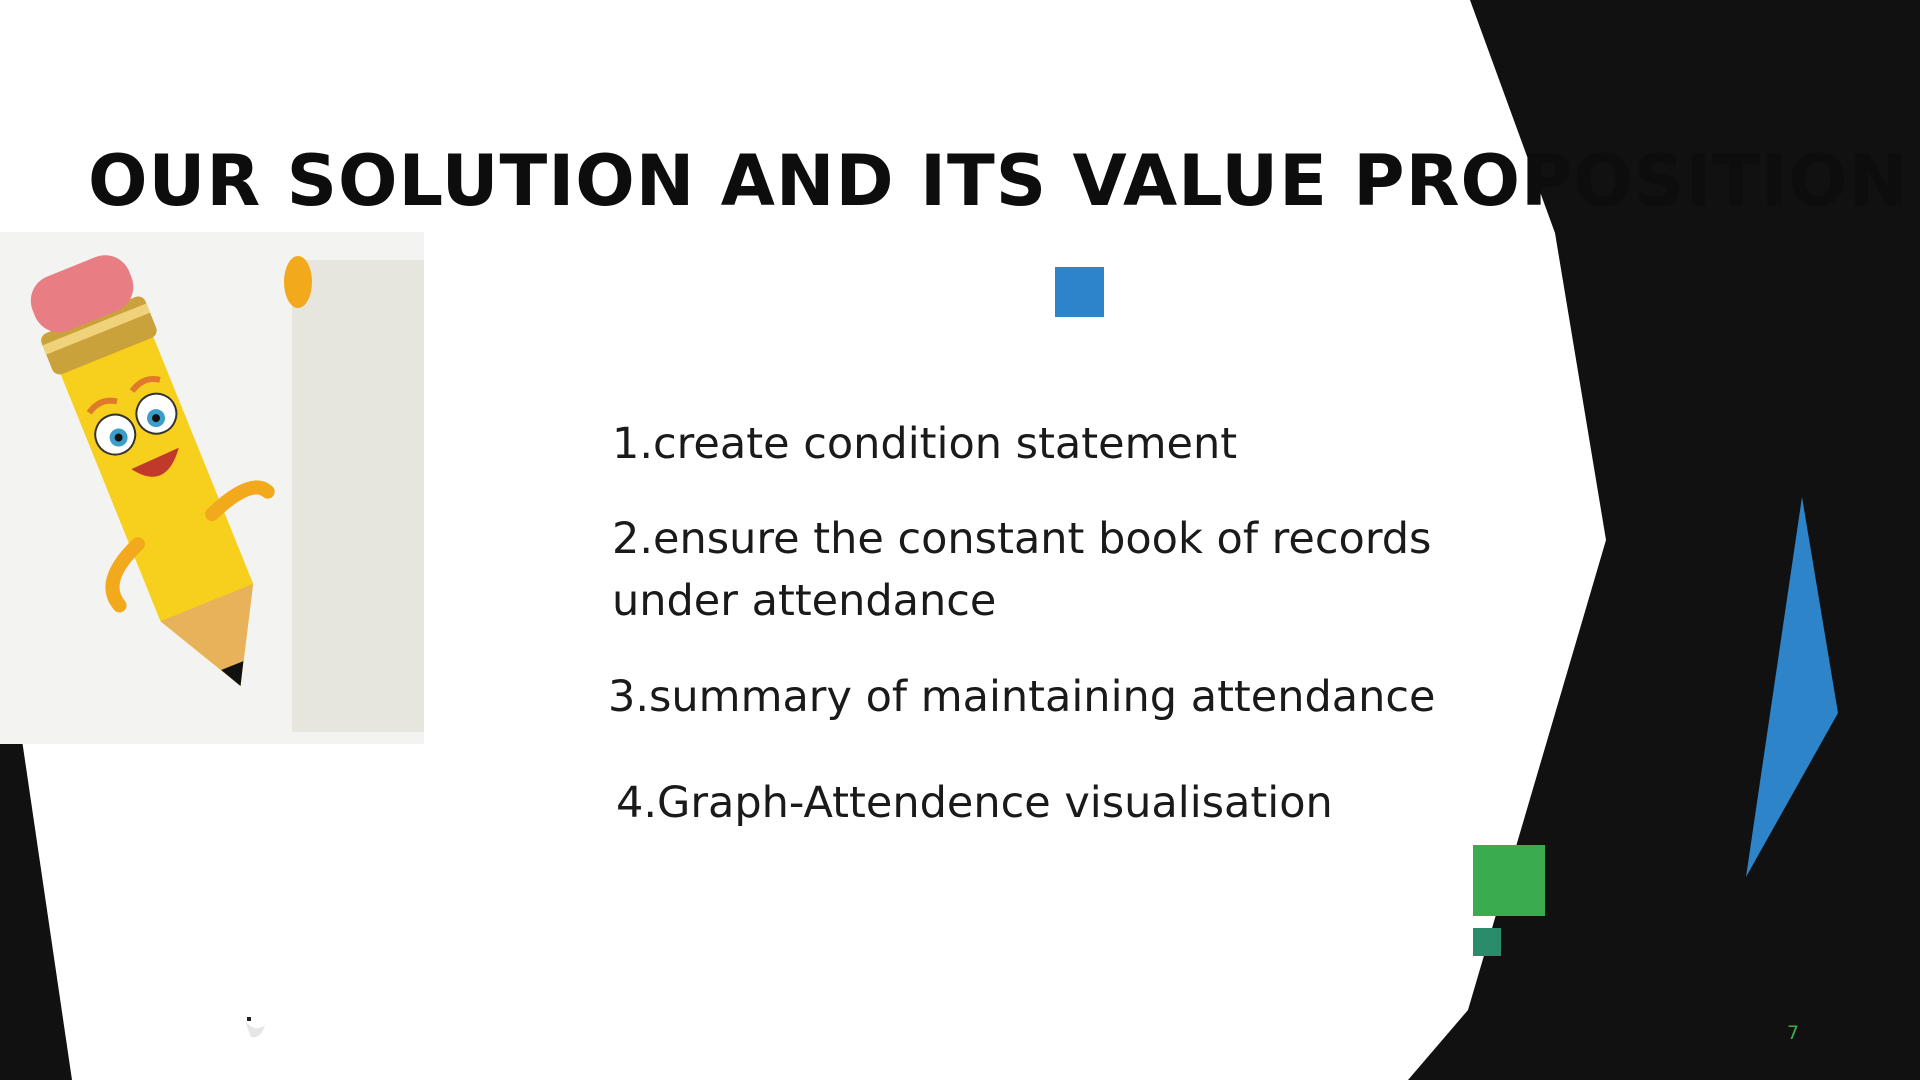 The height and width of the screenshot is (1080, 1920). Describe the element at coordinates (1792, 687) in the screenshot. I see `blue-triangle-shape` at that location.